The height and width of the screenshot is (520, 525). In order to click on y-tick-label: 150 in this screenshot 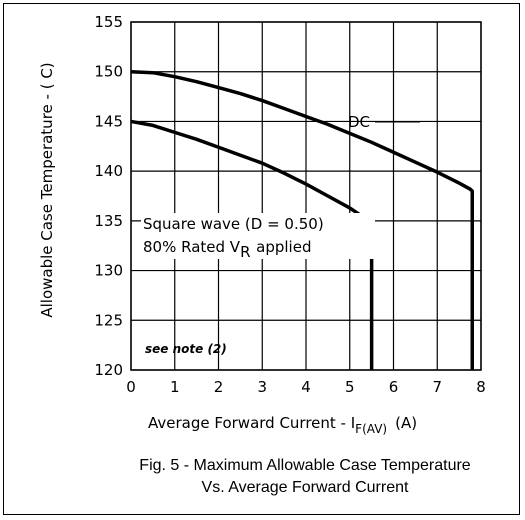, I will do `click(108, 72)`.